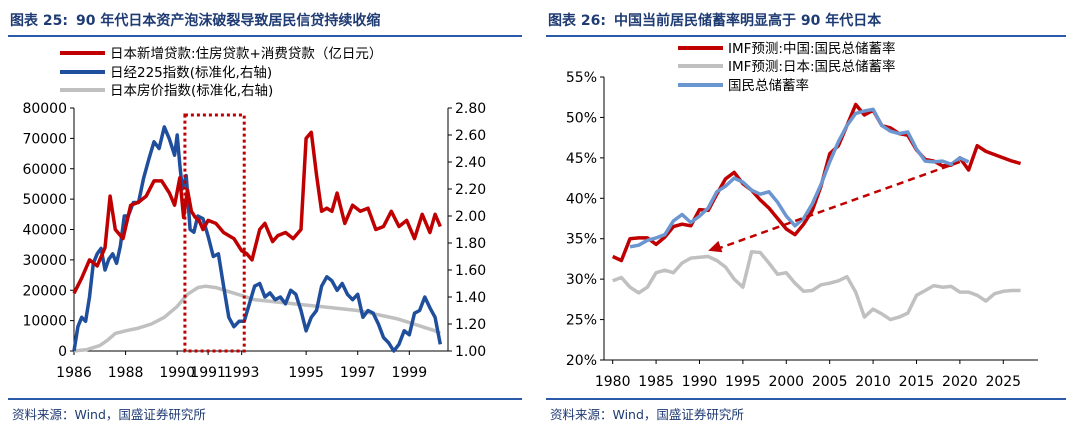  I want to click on y-tick-label: 45%, so click(581, 159).